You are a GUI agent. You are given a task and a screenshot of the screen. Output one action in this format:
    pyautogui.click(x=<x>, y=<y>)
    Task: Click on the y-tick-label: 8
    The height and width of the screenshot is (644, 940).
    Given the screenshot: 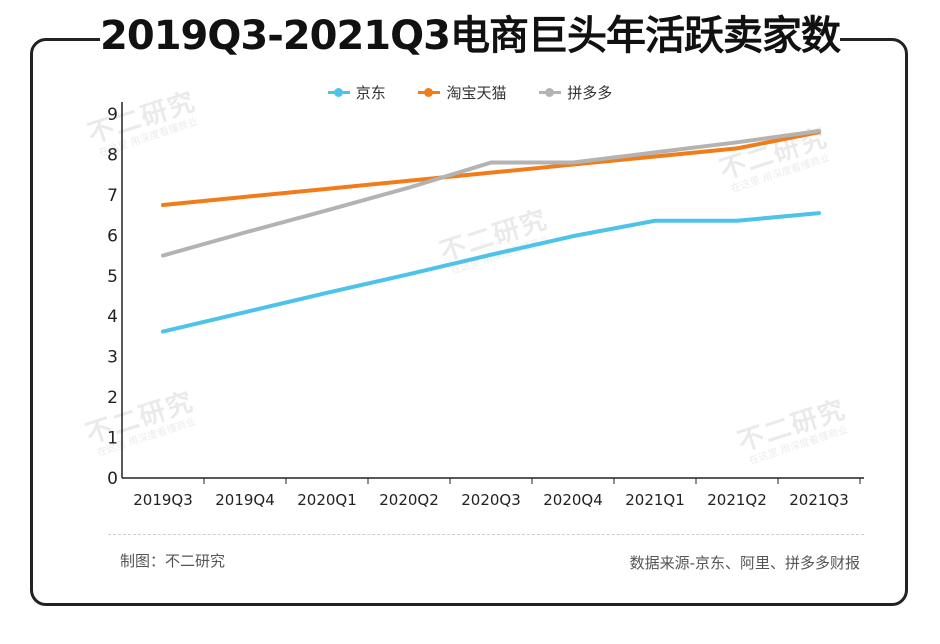 What is the action you would take?
    pyautogui.click(x=112, y=155)
    